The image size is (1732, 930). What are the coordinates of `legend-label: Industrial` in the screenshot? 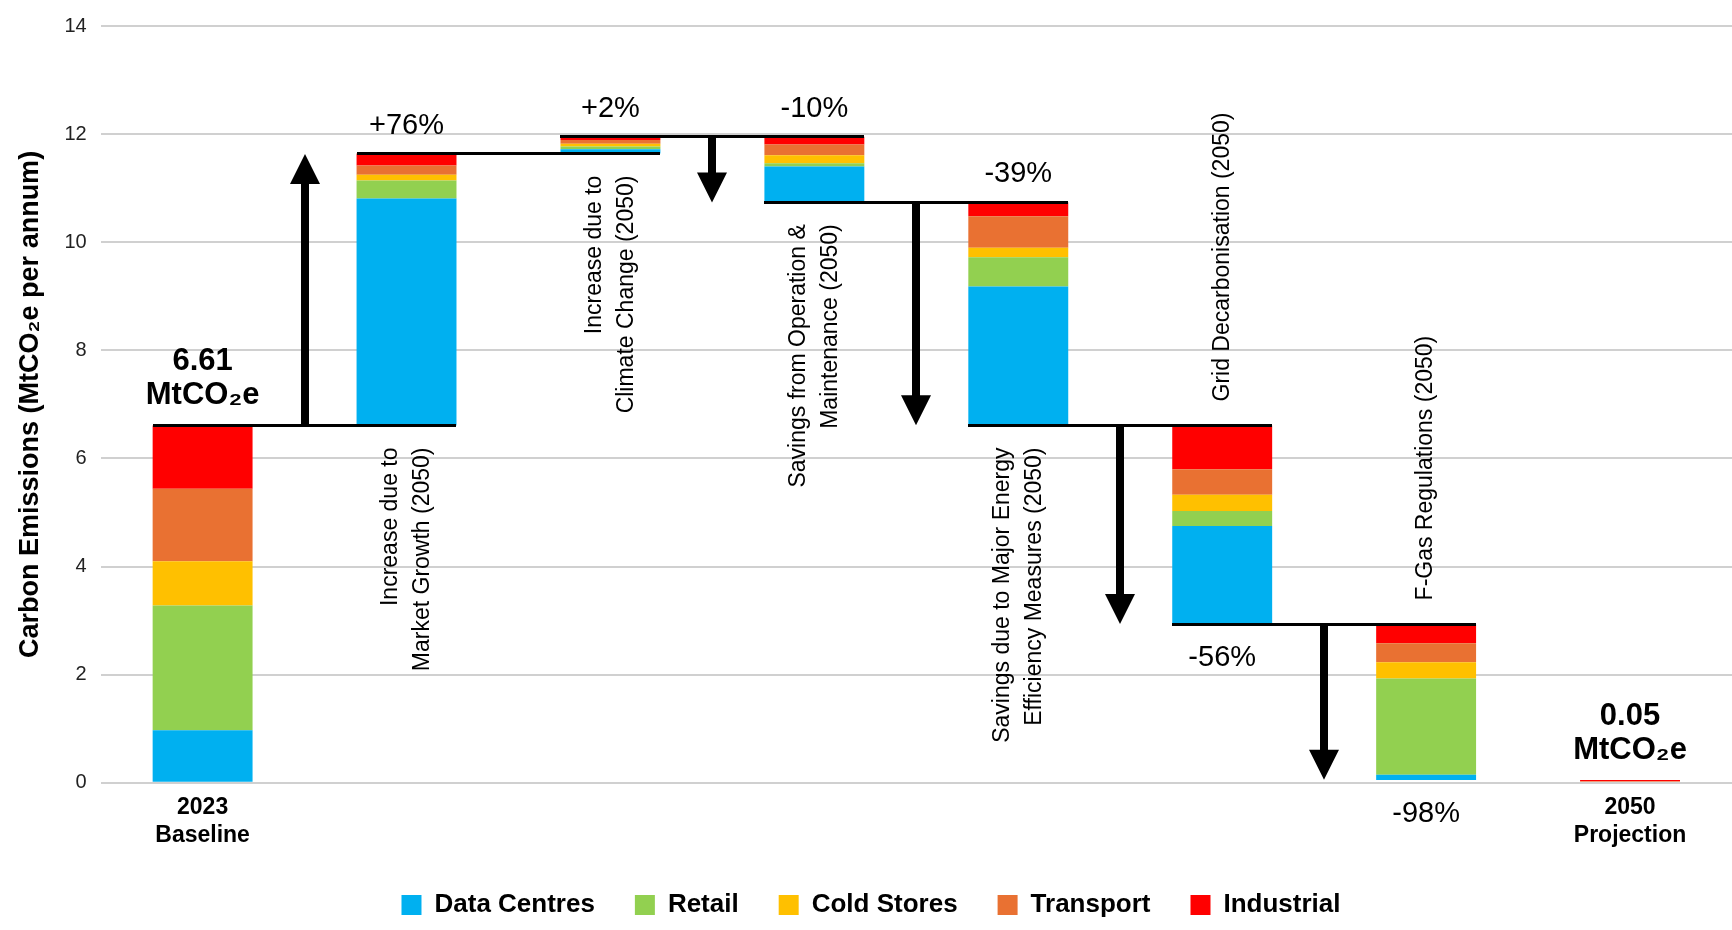 It's located at (1282, 903).